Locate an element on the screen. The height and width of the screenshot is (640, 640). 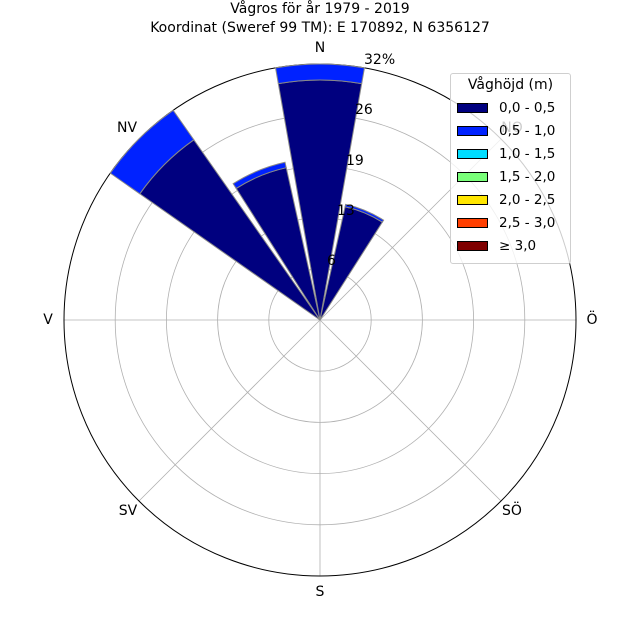
legend-item: 0,5 - 1,0 is located at coordinates (510, 130).